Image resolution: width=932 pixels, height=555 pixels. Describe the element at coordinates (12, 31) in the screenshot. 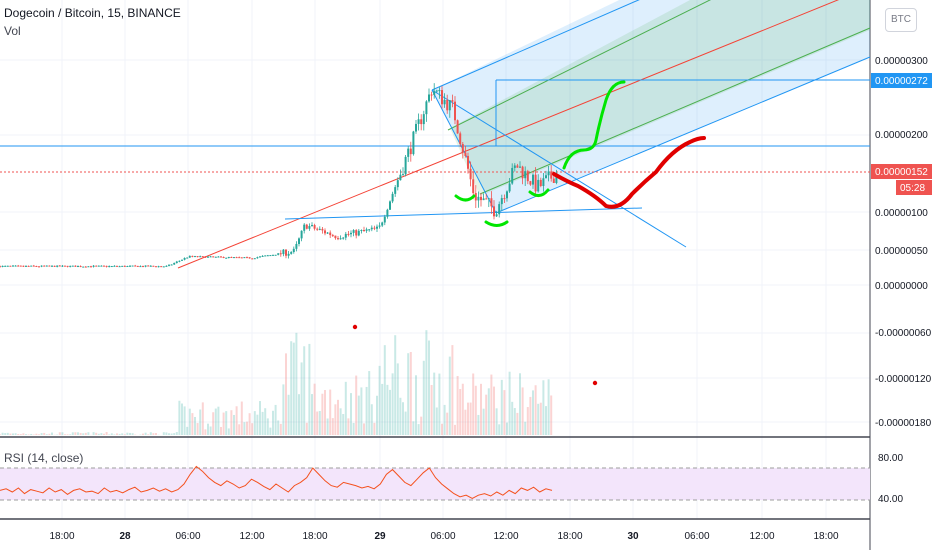

I see `volume-label: Vol` at that location.